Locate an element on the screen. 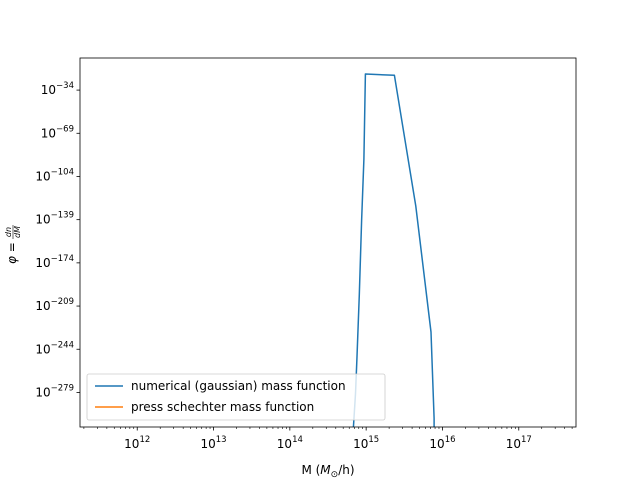 The width and height of the screenshot is (640, 480). series-layer is located at coordinates (393, 250).